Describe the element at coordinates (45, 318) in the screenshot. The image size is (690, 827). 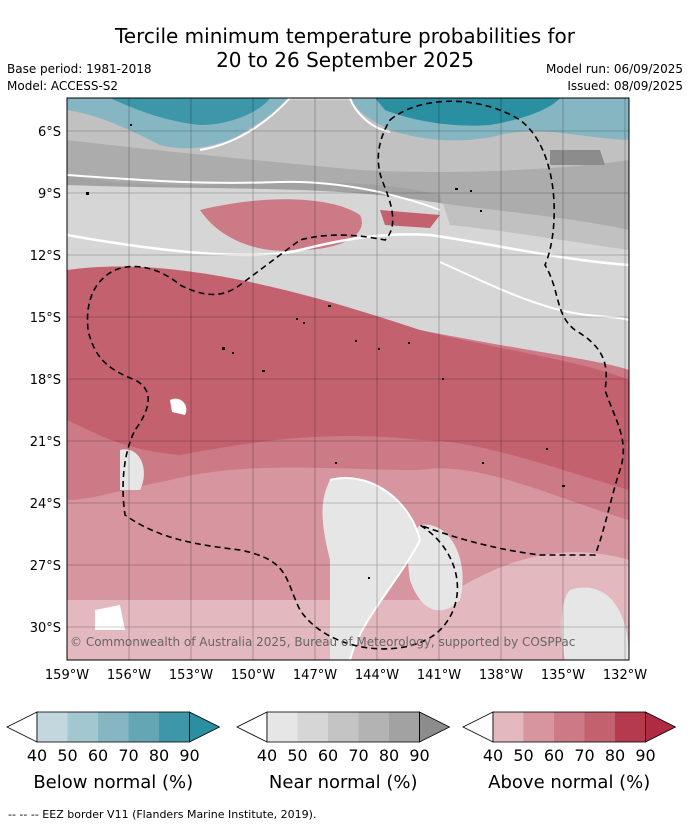
I see `lat-label: 15°S` at that location.